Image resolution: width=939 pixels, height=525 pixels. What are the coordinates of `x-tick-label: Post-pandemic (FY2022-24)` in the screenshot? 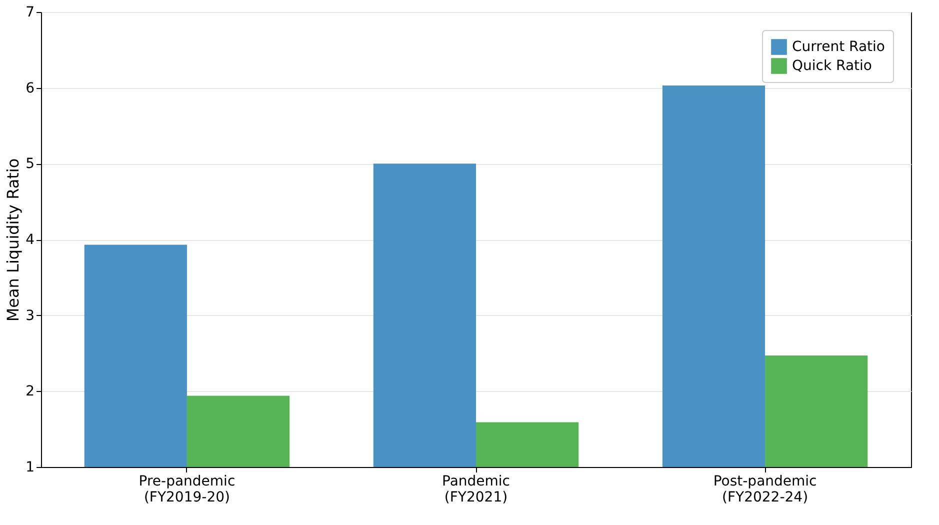 It's located at (765, 490).